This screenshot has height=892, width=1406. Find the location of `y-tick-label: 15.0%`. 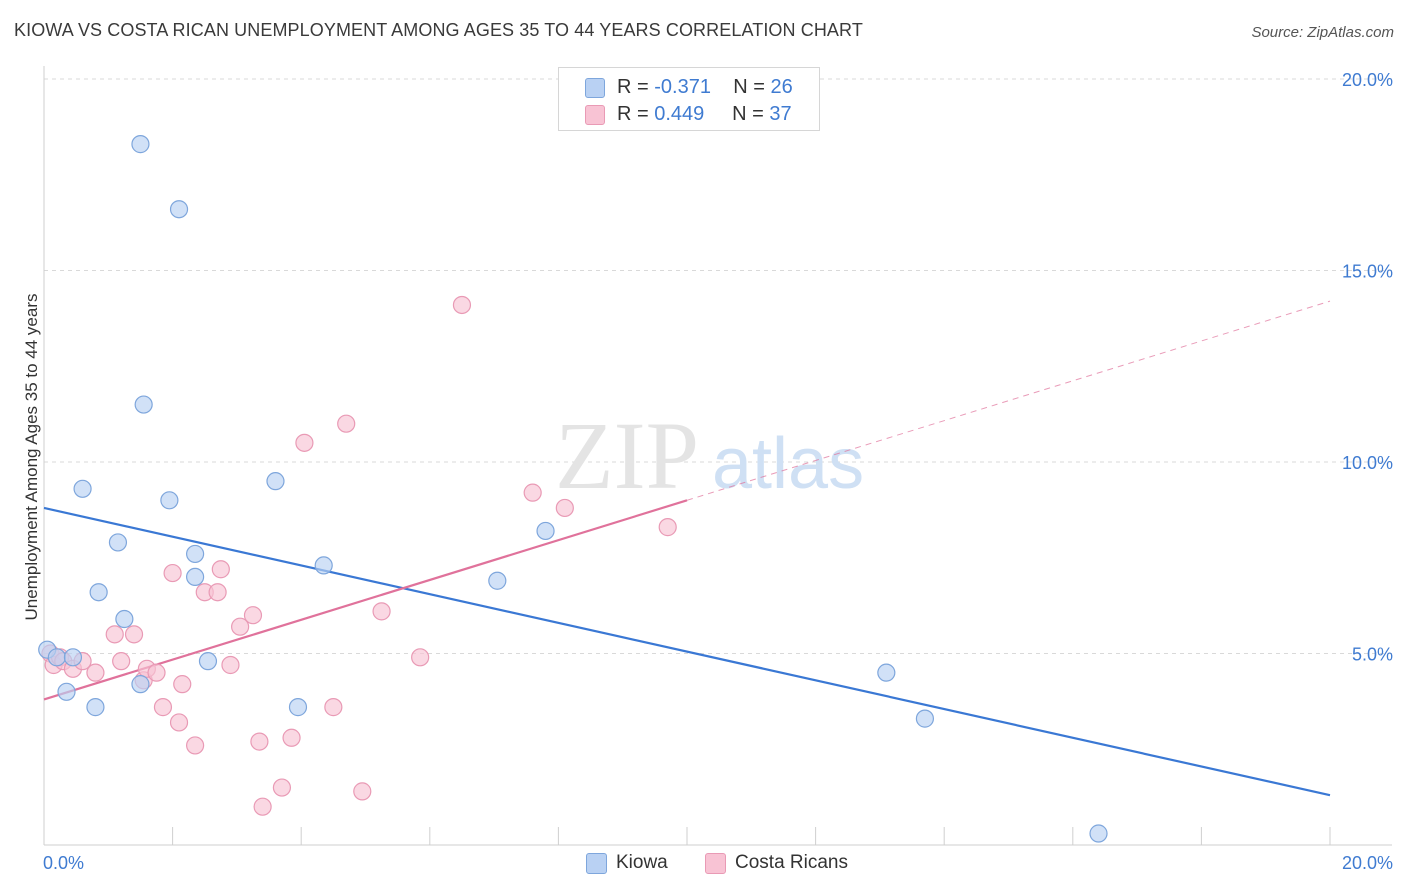

y-tick-label: 15.0% is located at coordinates (1367, 272).